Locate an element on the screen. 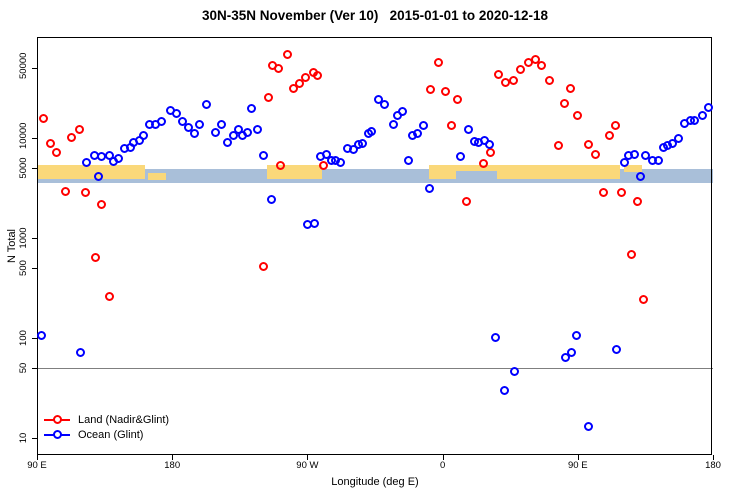 The height and width of the screenshot is (500, 750). y-axis-label: N Total is located at coordinates (12, 246).